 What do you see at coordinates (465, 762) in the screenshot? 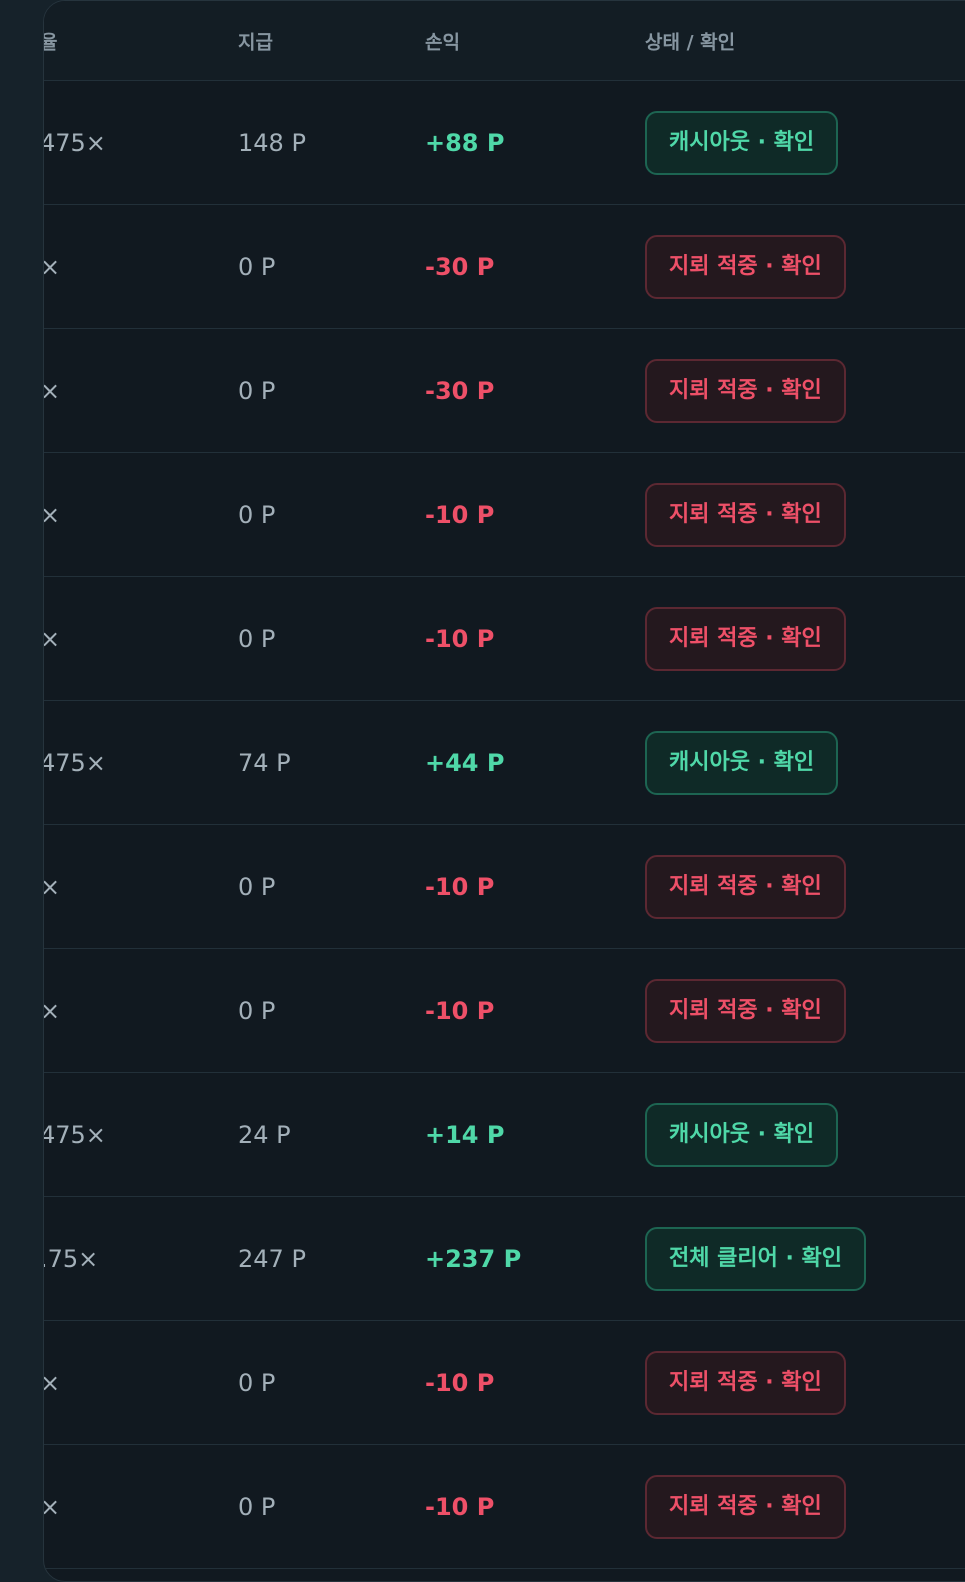
I see `profit-loss: +44 P` at bounding box center [465, 762].